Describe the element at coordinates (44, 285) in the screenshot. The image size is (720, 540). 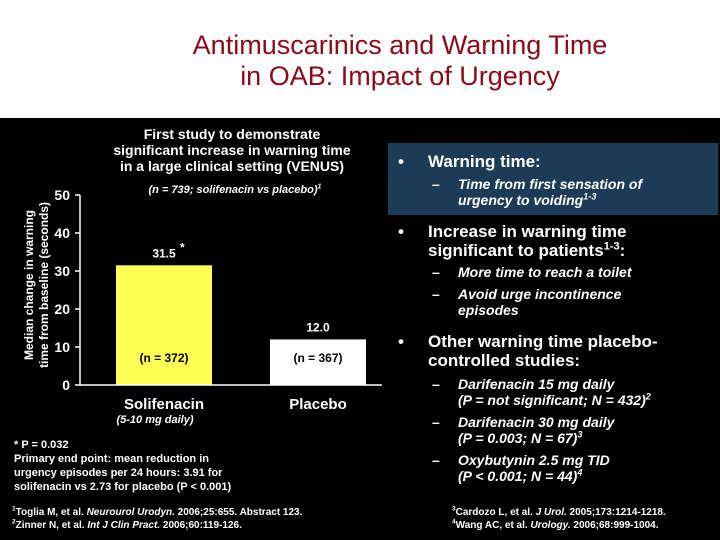
I see `y-axis-label-line-2: time from baseline (seconds)` at that location.